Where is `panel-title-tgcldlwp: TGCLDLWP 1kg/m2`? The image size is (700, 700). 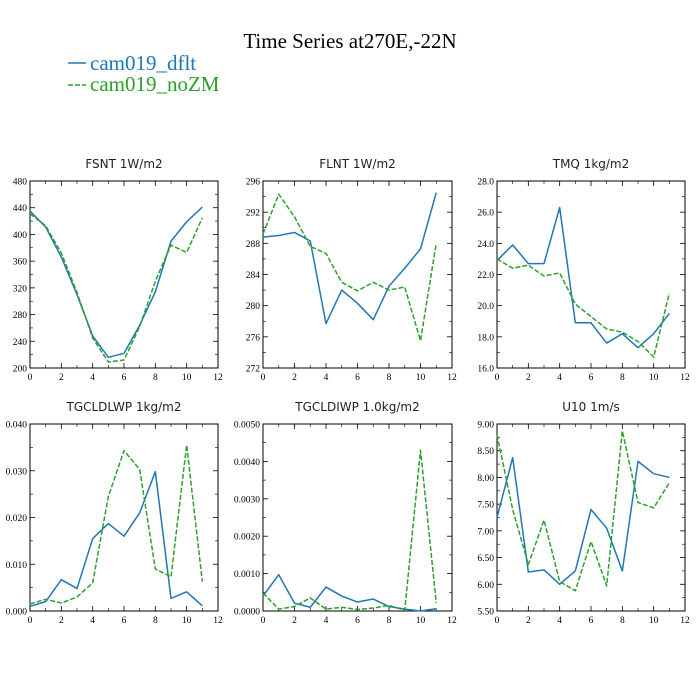 panel-title-tgcldlwp: TGCLDLWP 1kg/m2 is located at coordinates (123, 407).